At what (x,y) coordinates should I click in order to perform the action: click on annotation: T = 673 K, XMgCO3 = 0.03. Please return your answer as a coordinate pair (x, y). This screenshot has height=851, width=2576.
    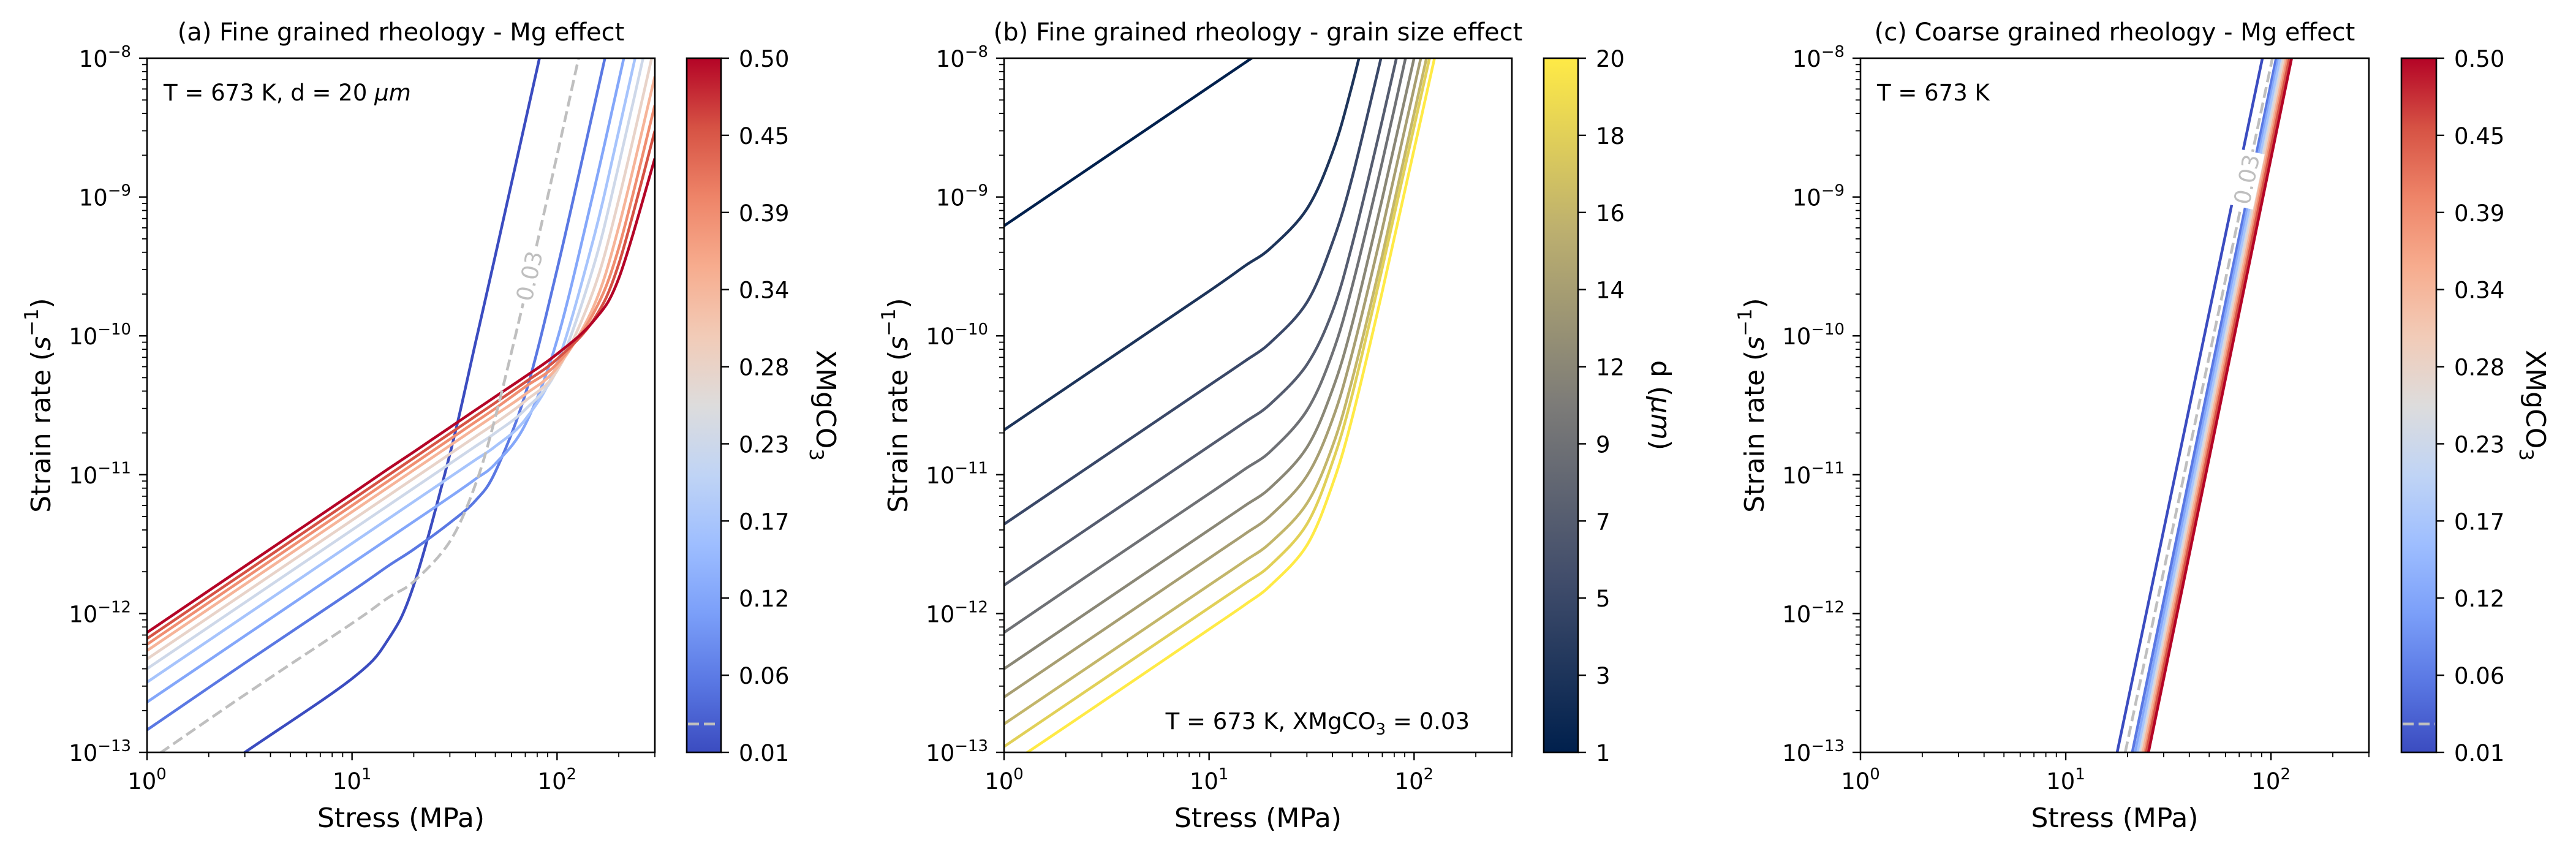
    Looking at the image, I should click on (1317, 723).